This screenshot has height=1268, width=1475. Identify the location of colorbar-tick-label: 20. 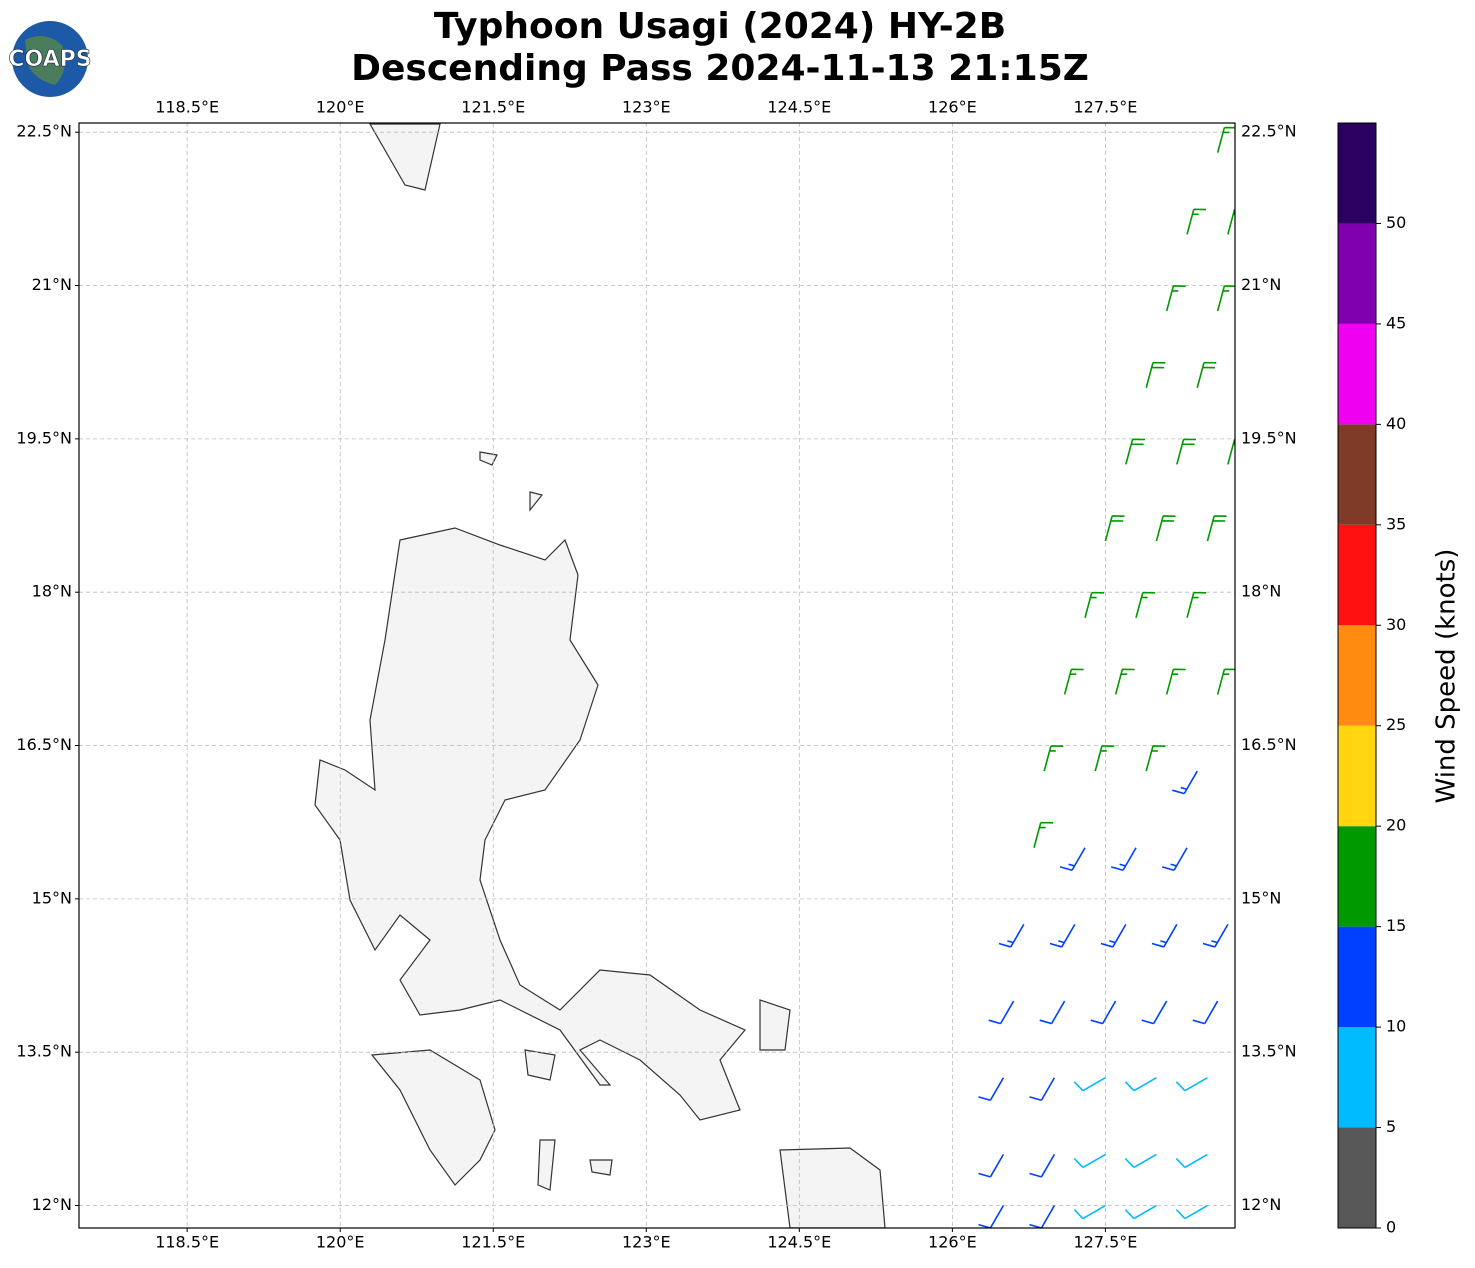
(1396, 825).